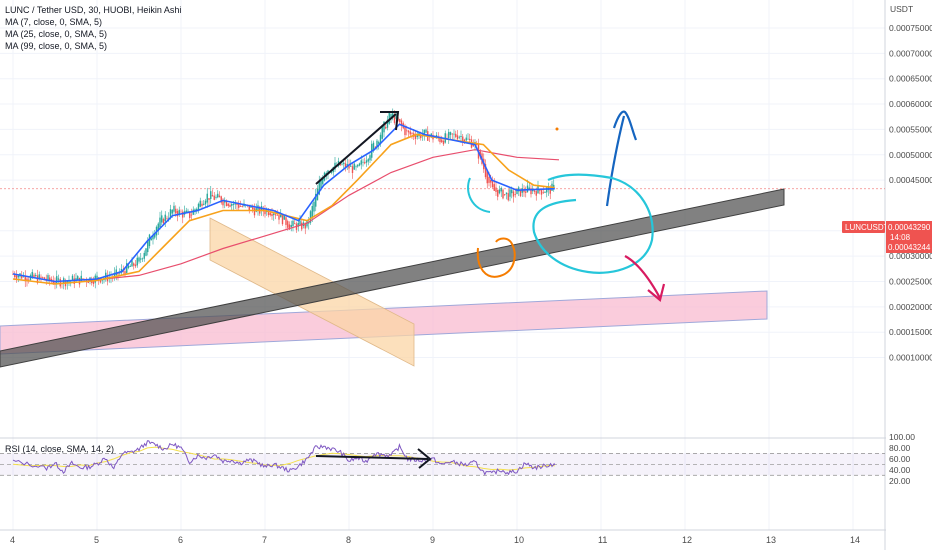  Describe the element at coordinates (356, 149) in the screenshot. I see `black-trend-arrow` at that location.